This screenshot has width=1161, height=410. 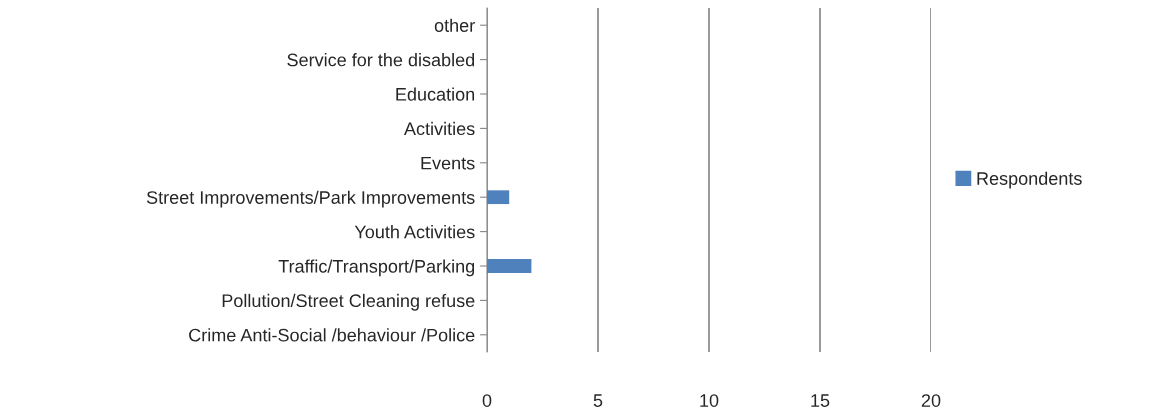 What do you see at coordinates (487, 400) in the screenshot?
I see `x-tick-label: 0` at bounding box center [487, 400].